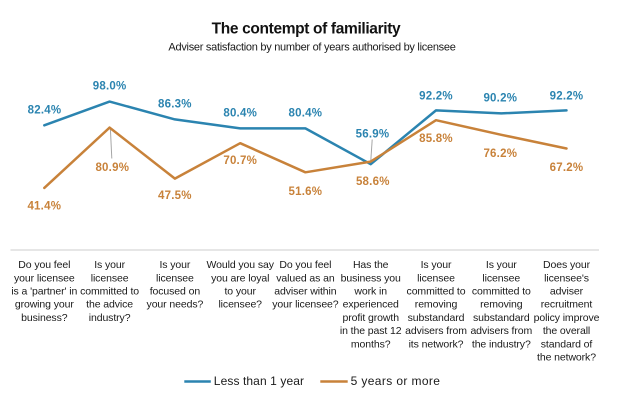 The height and width of the screenshot is (404, 629). What do you see at coordinates (373, 134) in the screenshot?
I see `svg-text: 56.9%` at bounding box center [373, 134].